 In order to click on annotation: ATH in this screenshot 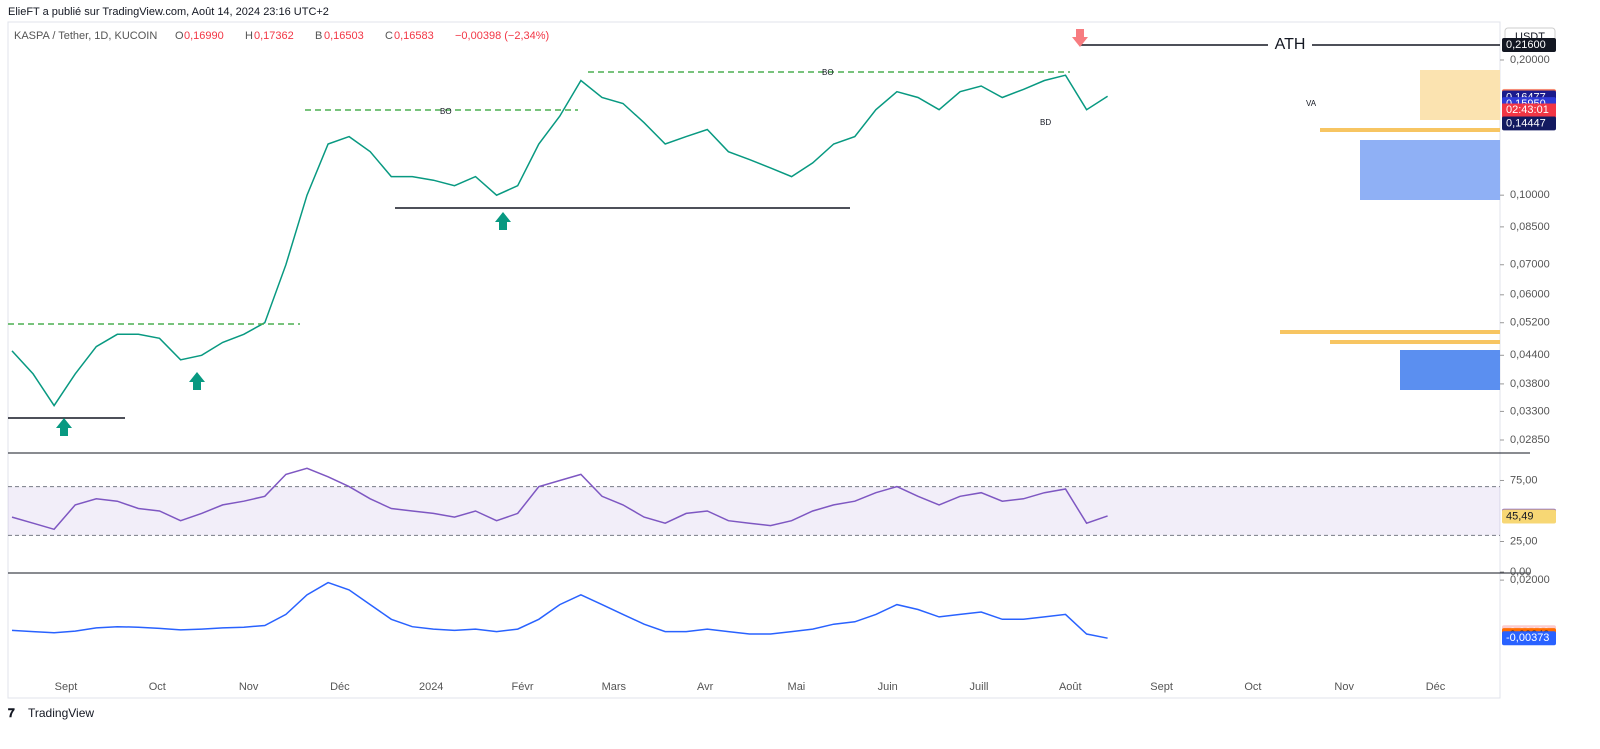, I will do `click(1290, 44)`.